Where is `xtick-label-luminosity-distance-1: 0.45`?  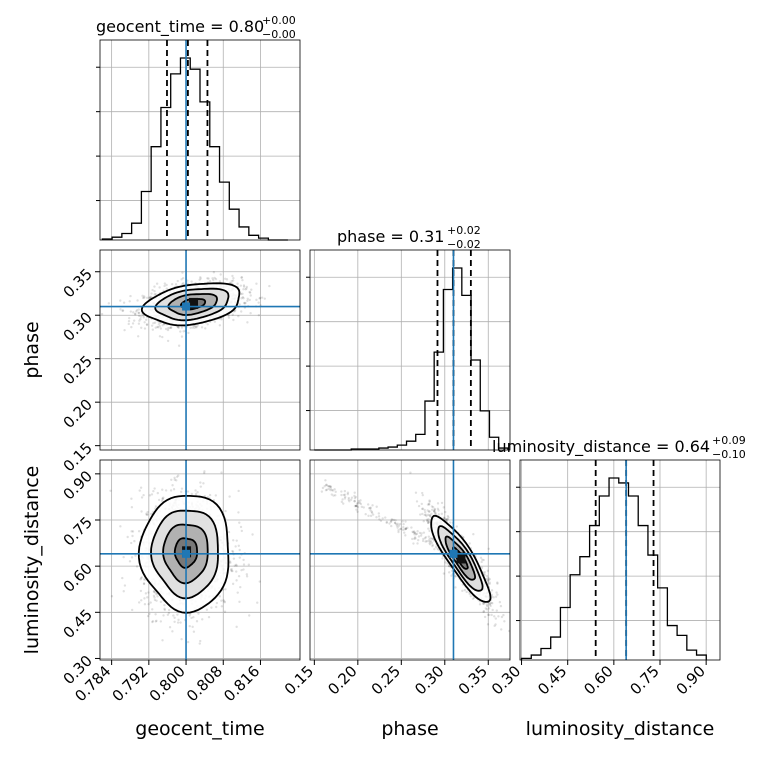
xtick-label-luminosity-distance-1: 0.45 is located at coordinates (552, 680).